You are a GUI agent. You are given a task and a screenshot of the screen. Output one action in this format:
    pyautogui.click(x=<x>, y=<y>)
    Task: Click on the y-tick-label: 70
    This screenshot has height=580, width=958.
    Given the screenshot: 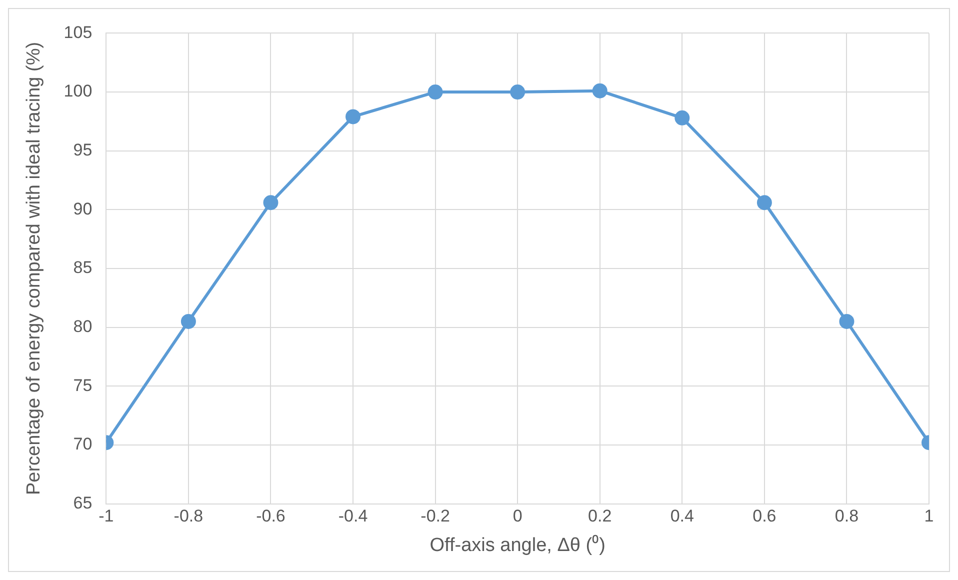 What is the action you would take?
    pyautogui.click(x=82, y=444)
    